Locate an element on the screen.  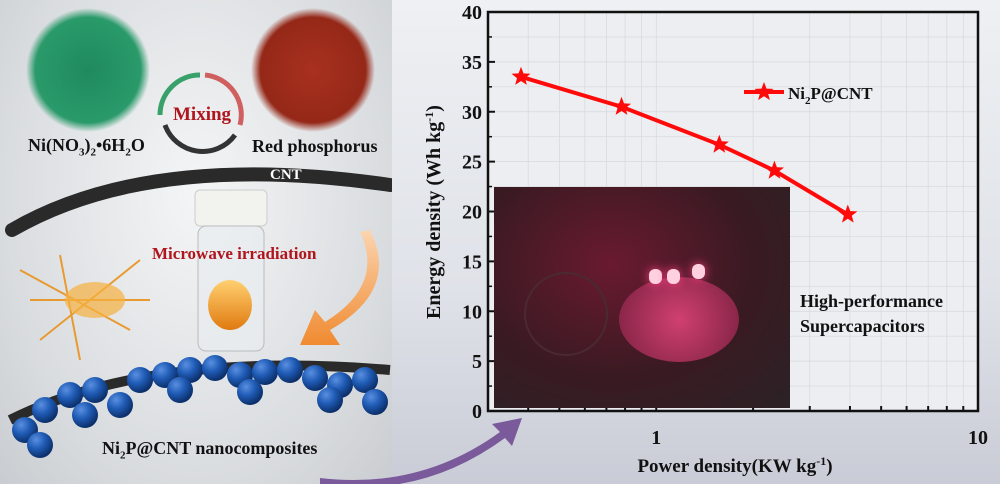
y-tick-label: 5 is located at coordinates (477, 362).